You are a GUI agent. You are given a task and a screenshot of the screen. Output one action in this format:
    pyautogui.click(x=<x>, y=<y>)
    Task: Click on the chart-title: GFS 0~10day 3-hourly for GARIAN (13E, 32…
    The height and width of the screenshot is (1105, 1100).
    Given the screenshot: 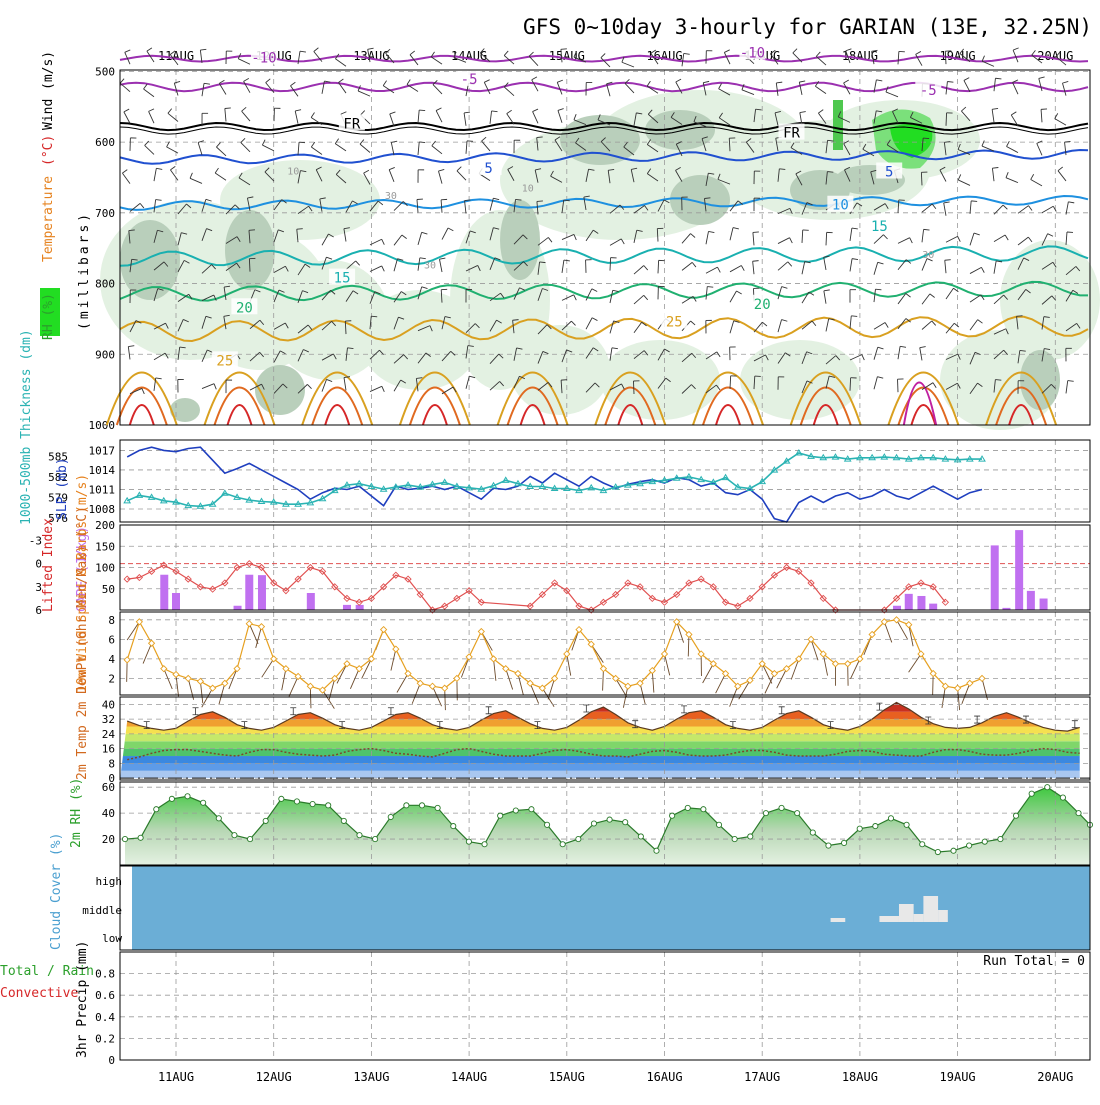 What is the action you would take?
    pyautogui.click(x=807, y=27)
    